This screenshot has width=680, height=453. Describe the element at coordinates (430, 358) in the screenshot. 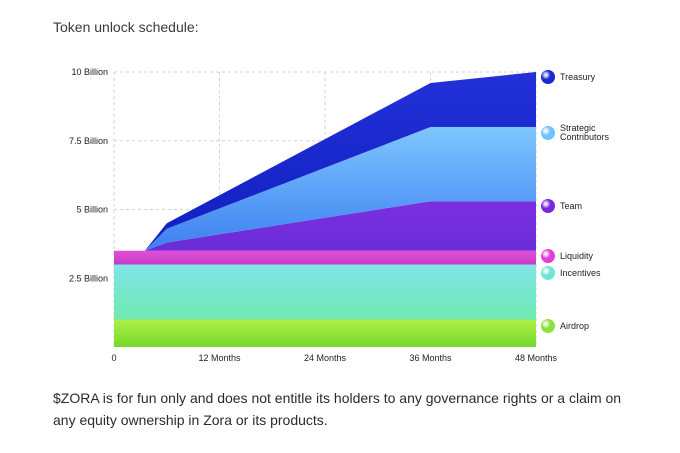

I see `x-tick-label: 36 Months` at that location.